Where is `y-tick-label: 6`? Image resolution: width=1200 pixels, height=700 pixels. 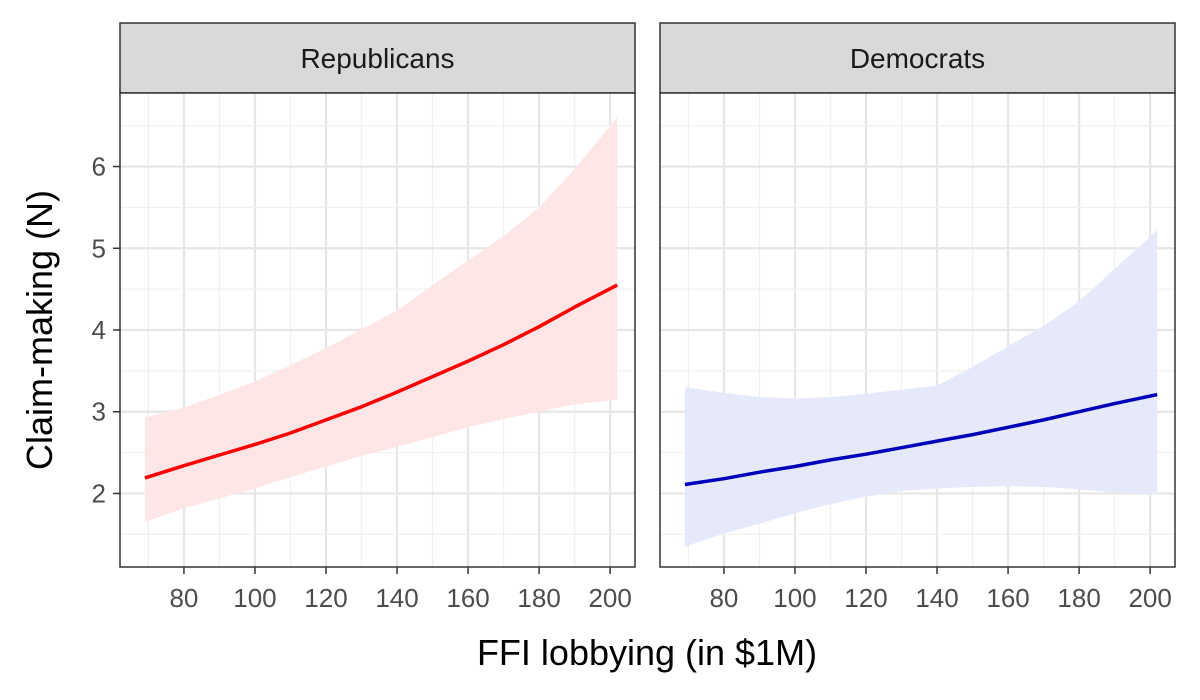 y-tick-label: 6 is located at coordinates (99, 167).